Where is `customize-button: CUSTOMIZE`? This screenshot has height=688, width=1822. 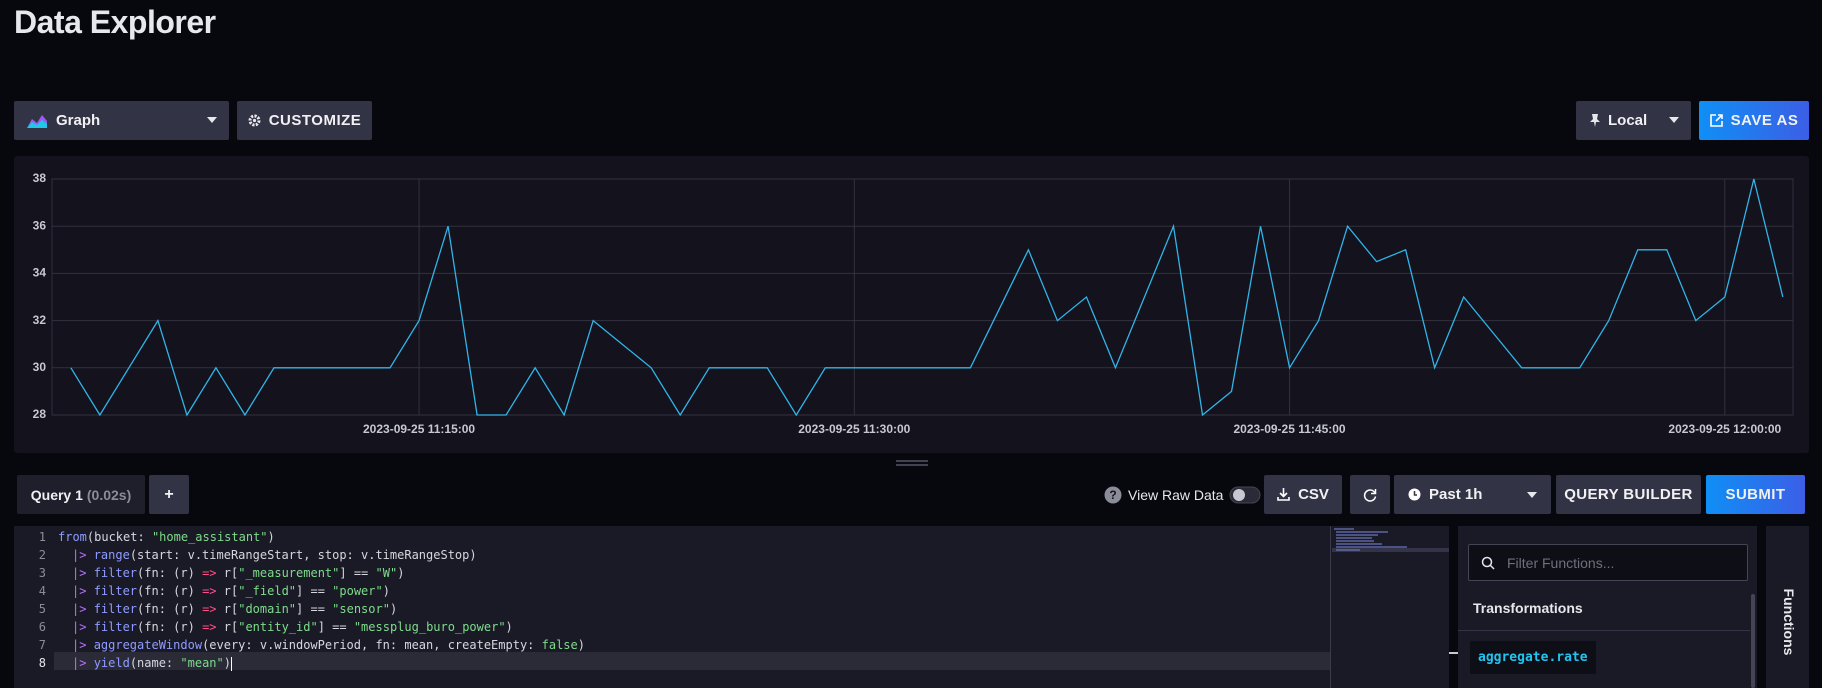 customize-button: CUSTOMIZE is located at coordinates (304, 120).